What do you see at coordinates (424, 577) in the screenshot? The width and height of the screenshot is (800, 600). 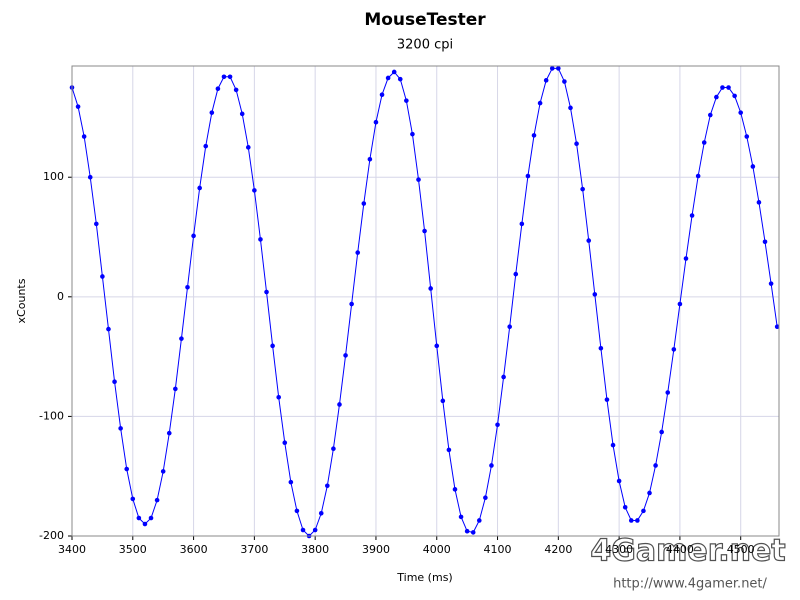 I see `x-axis-label: Time (ms)` at bounding box center [424, 577].